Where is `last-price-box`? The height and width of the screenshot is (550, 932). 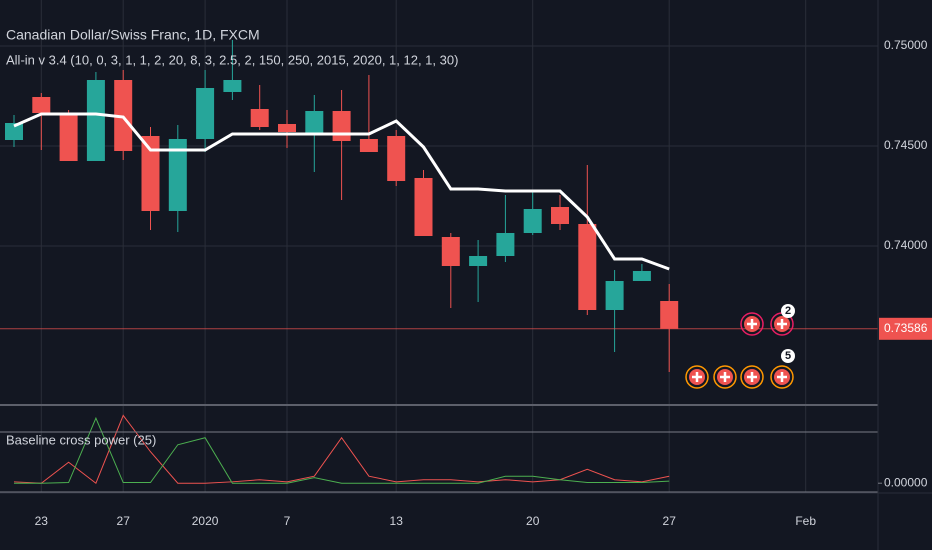
last-price-box is located at coordinates (905, 328).